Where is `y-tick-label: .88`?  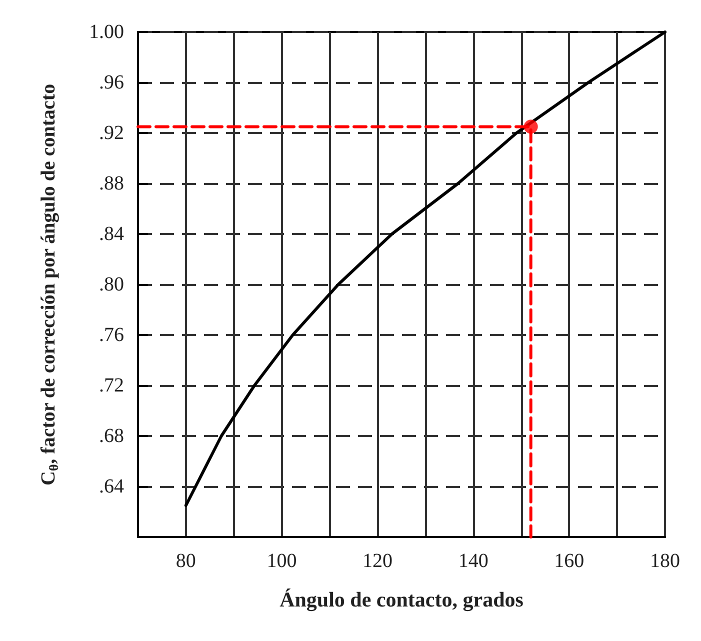 y-tick-label: .88 is located at coordinates (111, 183).